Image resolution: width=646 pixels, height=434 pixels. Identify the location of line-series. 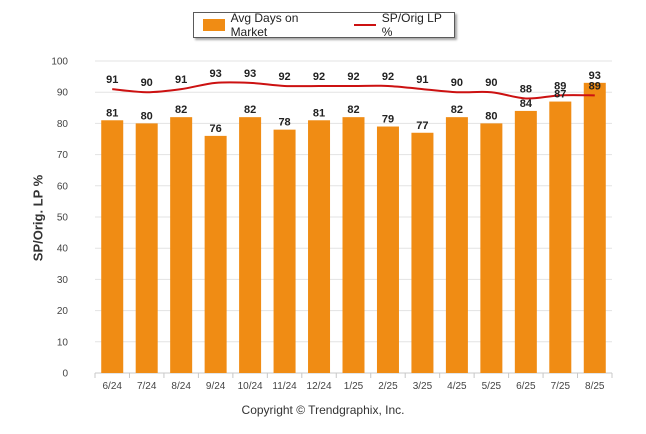
(353, 90).